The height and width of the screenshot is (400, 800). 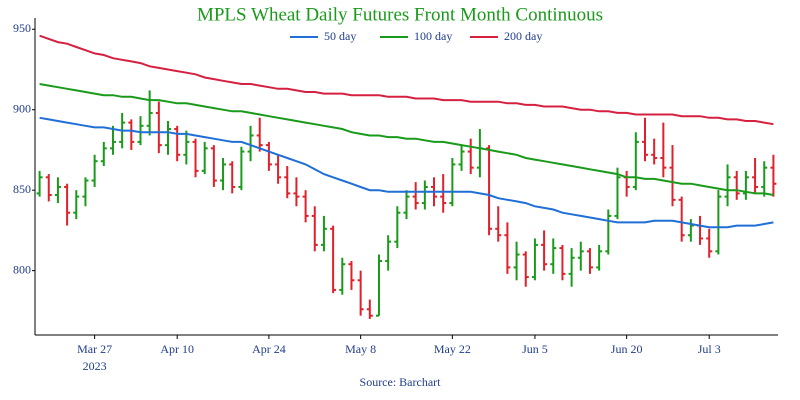 I want to click on y-tick-label: 950, so click(x=22, y=28).